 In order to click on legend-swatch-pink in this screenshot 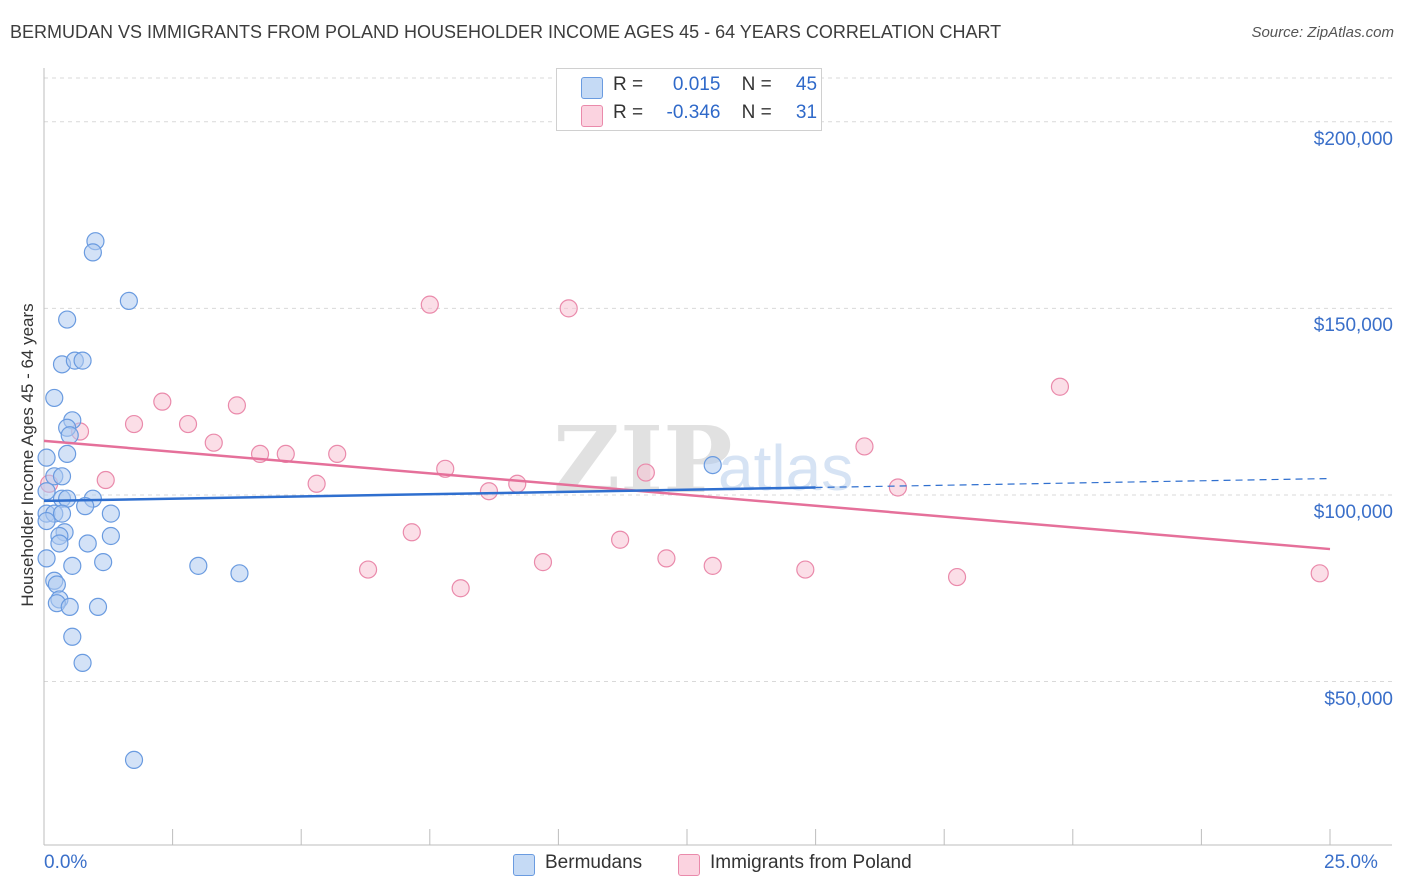, I will do `click(592, 116)`.